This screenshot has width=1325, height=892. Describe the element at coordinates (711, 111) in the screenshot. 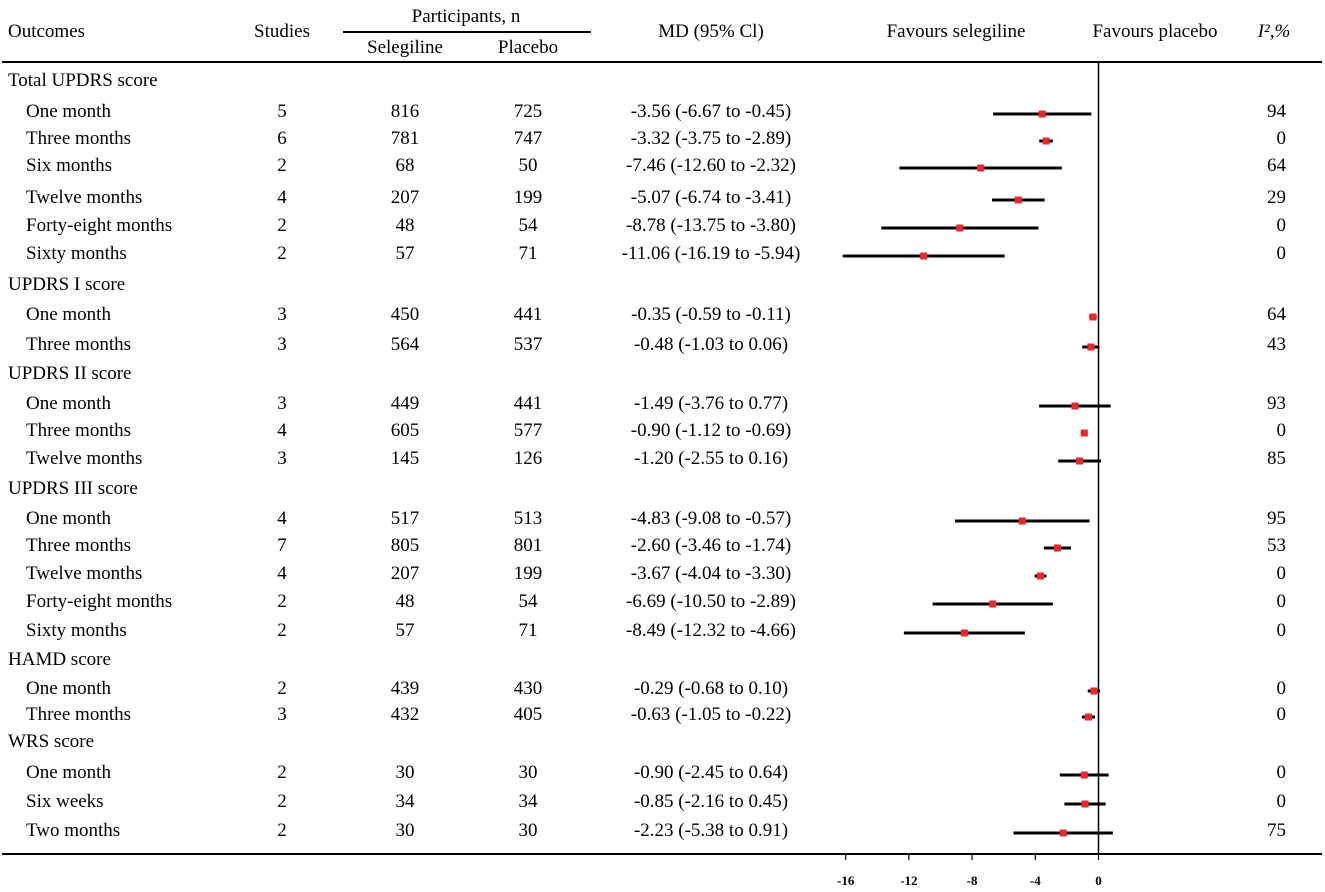

I see `md-ci-text: -3.56 (-6.67 to -0.45)` at that location.